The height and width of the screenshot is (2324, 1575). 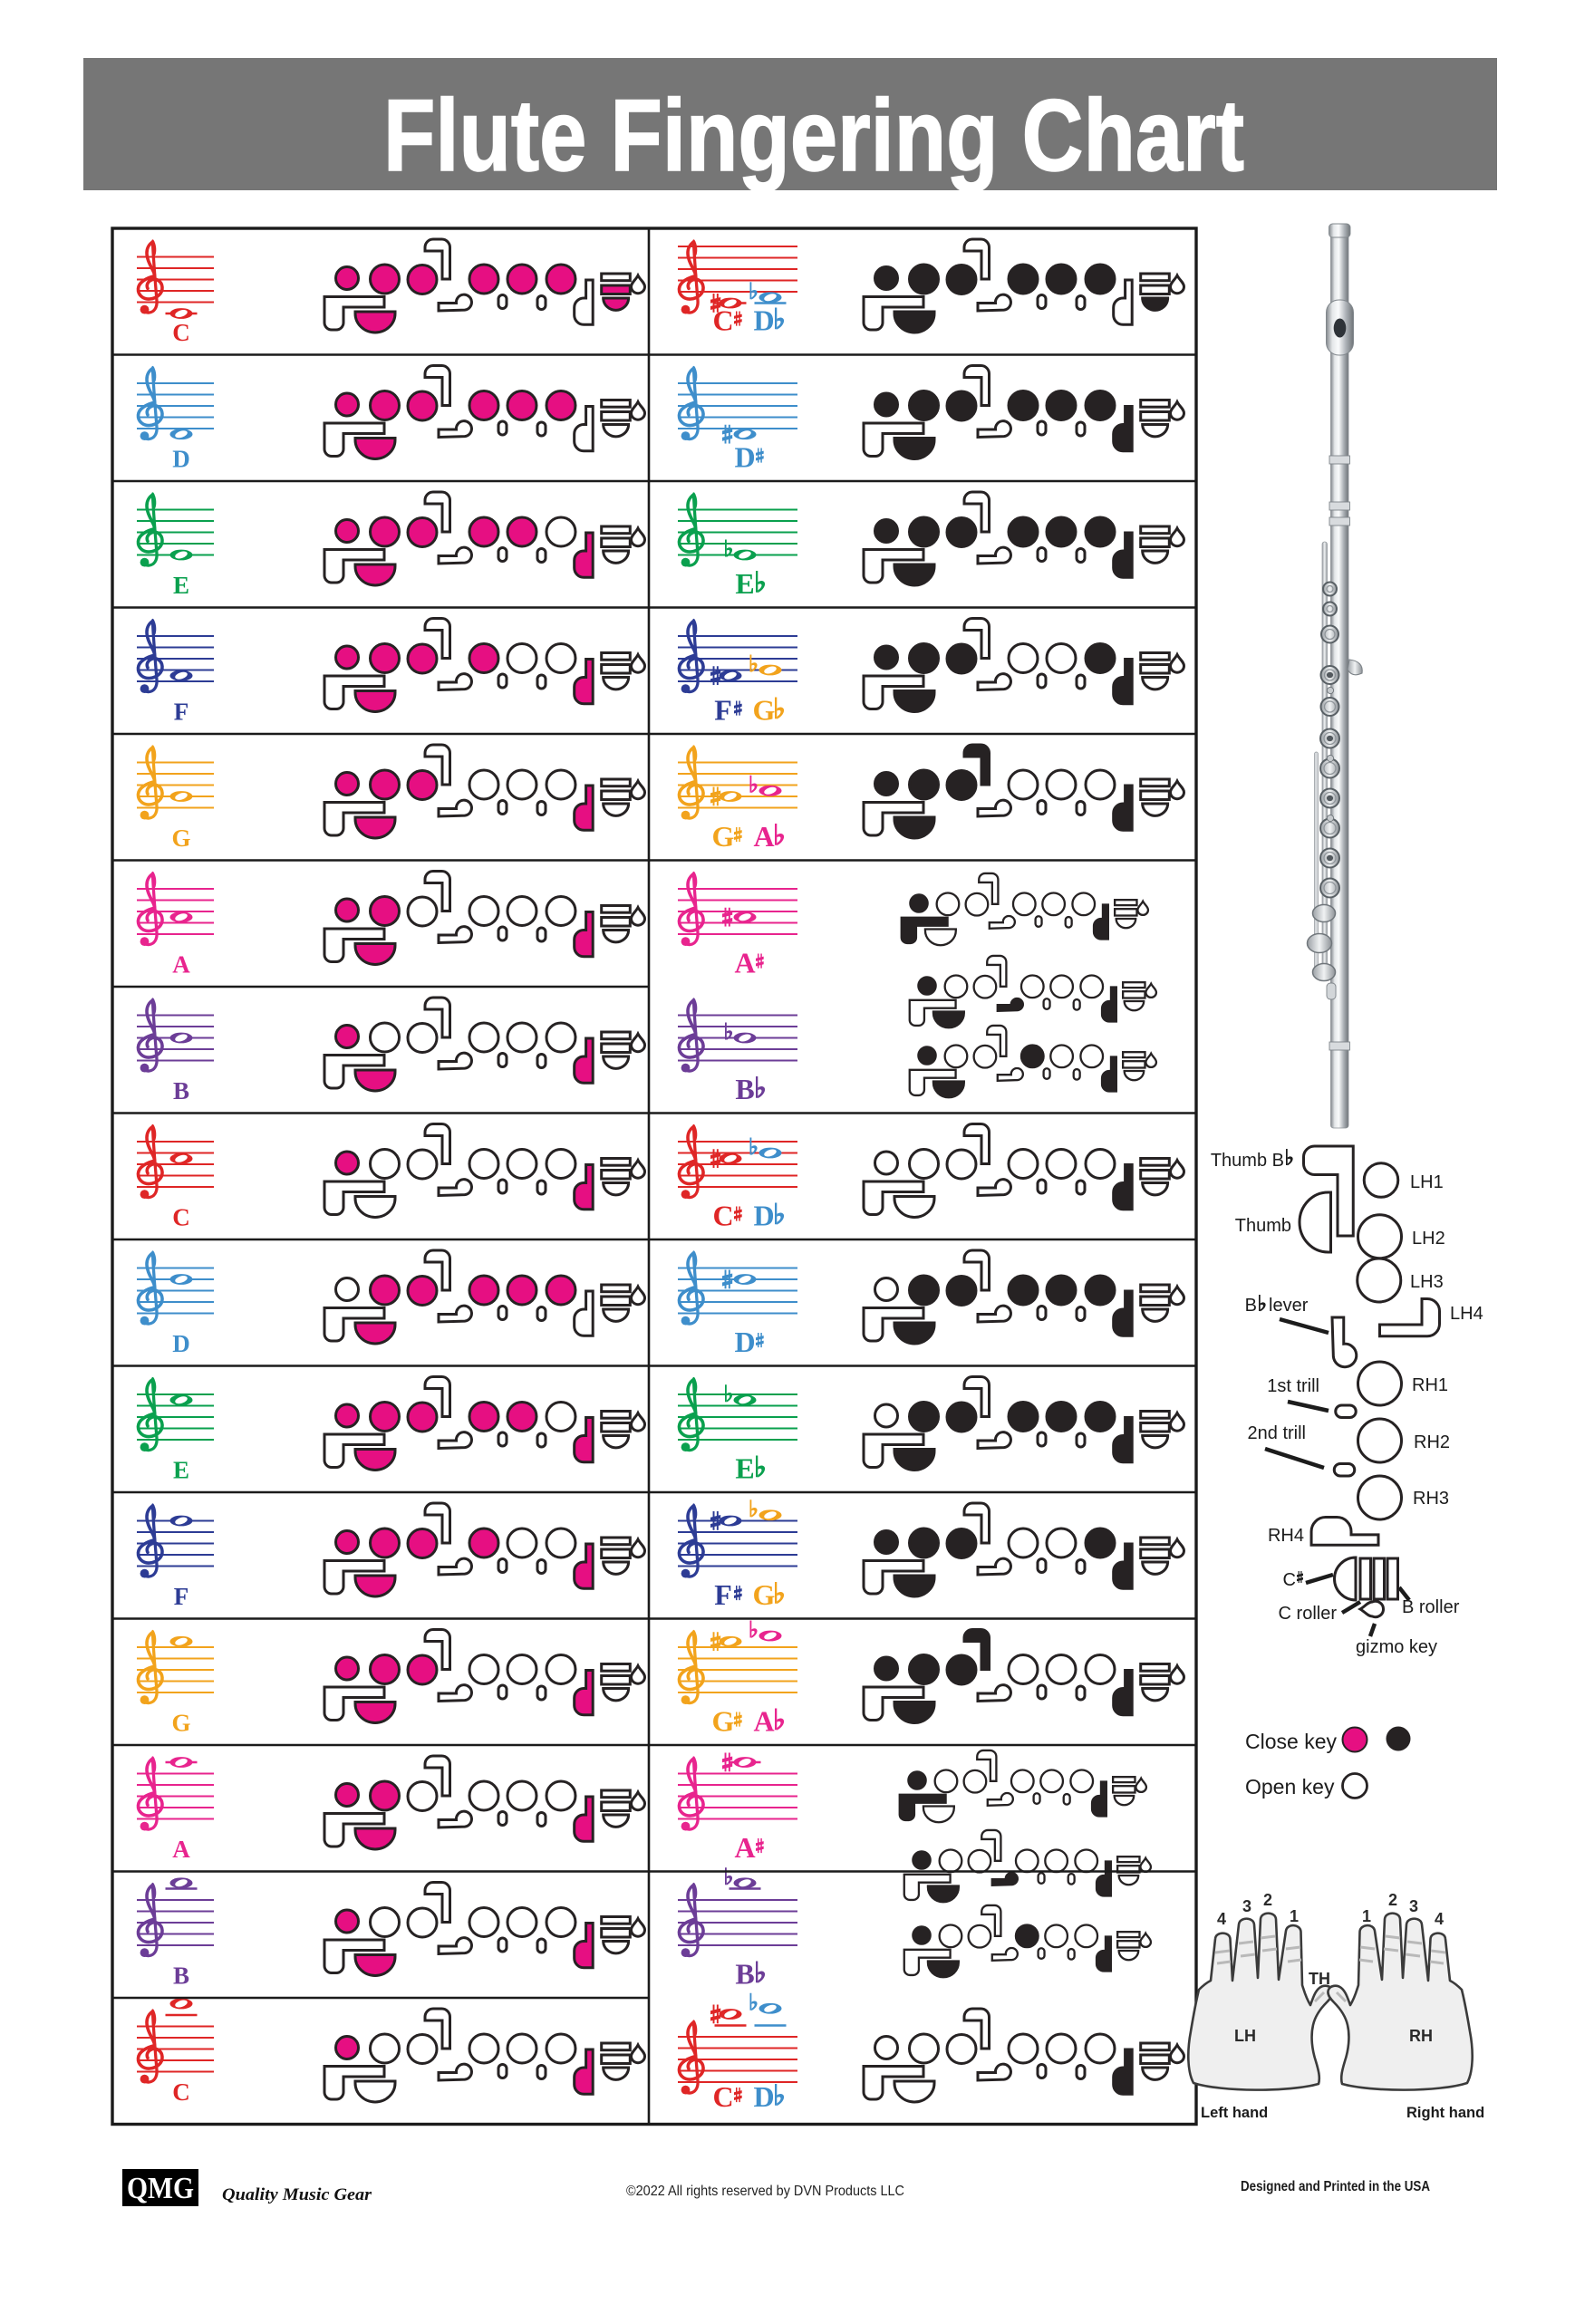 I want to click on svg-text: QMG, so click(x=160, y=2188).